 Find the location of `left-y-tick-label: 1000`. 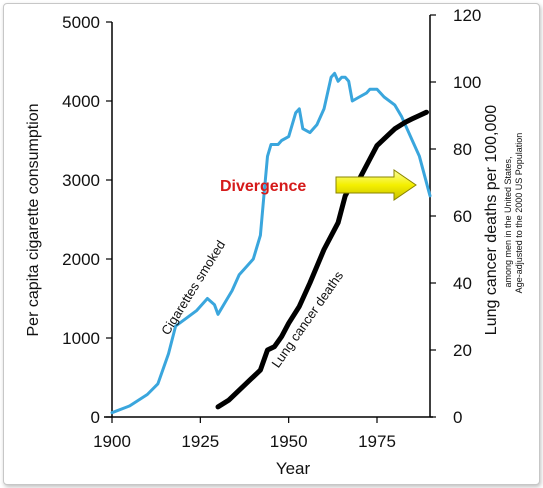

left-y-tick-label: 1000 is located at coordinates (81, 338).